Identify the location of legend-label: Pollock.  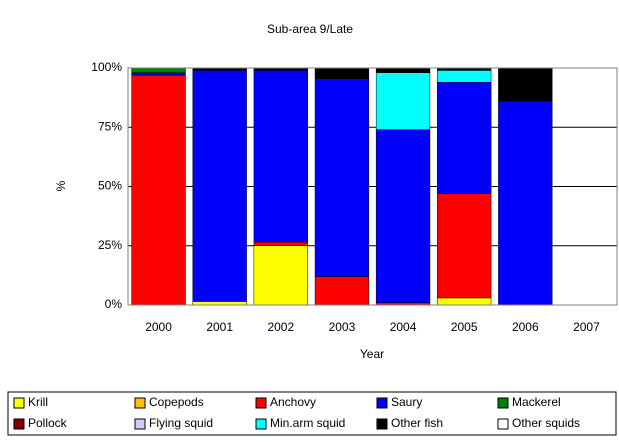
(48, 423).